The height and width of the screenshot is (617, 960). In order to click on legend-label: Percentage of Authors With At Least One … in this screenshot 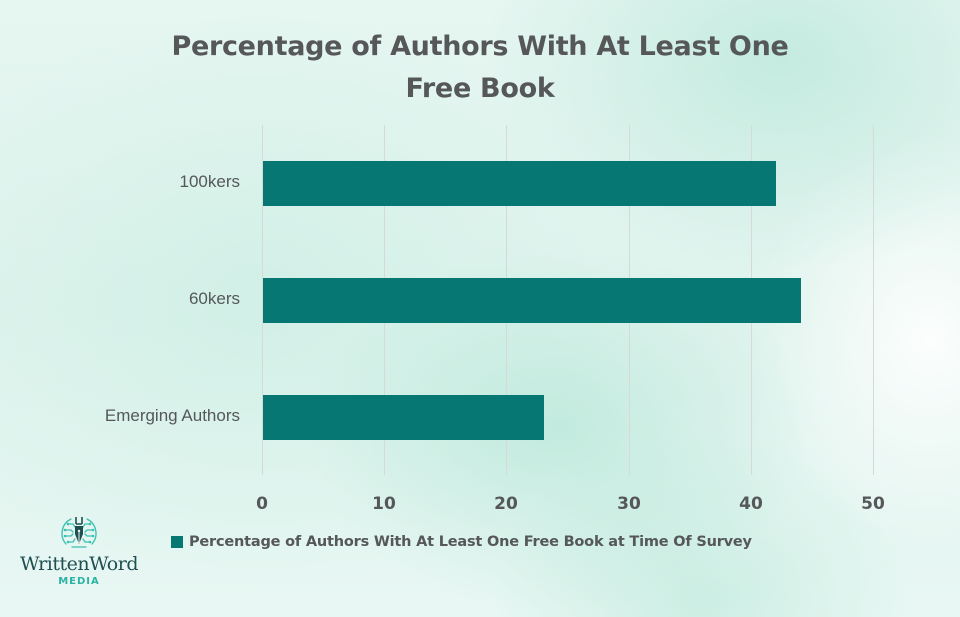, I will do `click(470, 542)`.